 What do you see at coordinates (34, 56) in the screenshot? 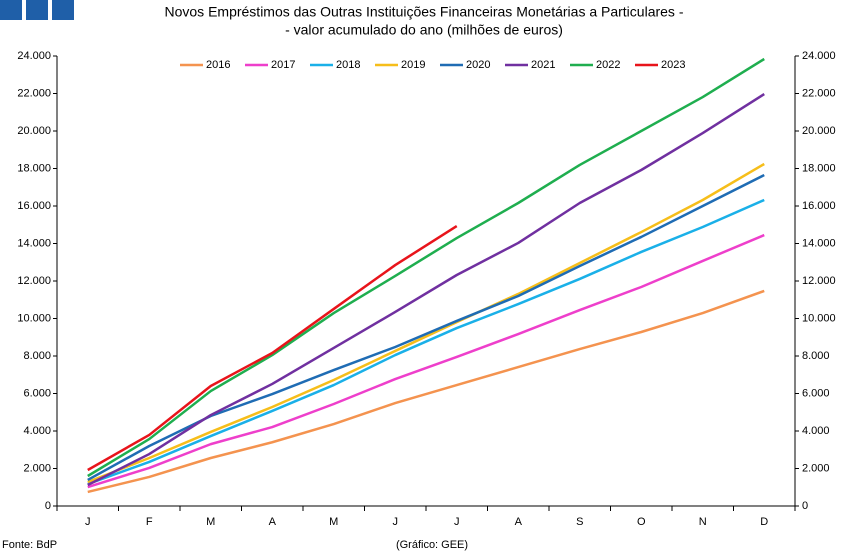
I see `y-tick-label: 24.000` at bounding box center [34, 56].